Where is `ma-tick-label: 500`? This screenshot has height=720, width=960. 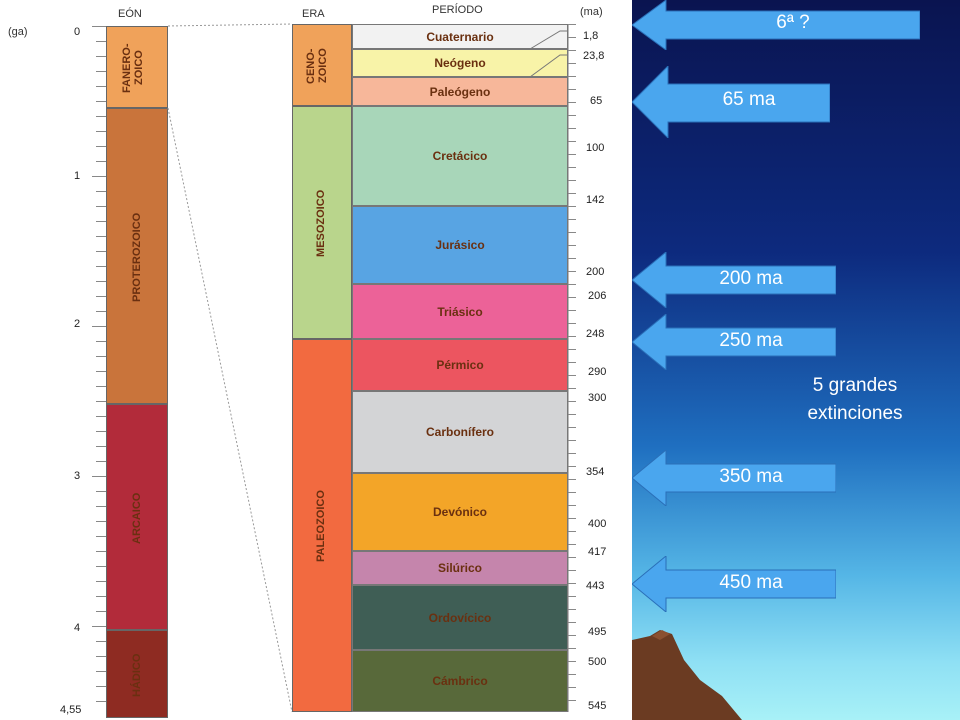
ma-tick-label: 500 is located at coordinates (597, 662).